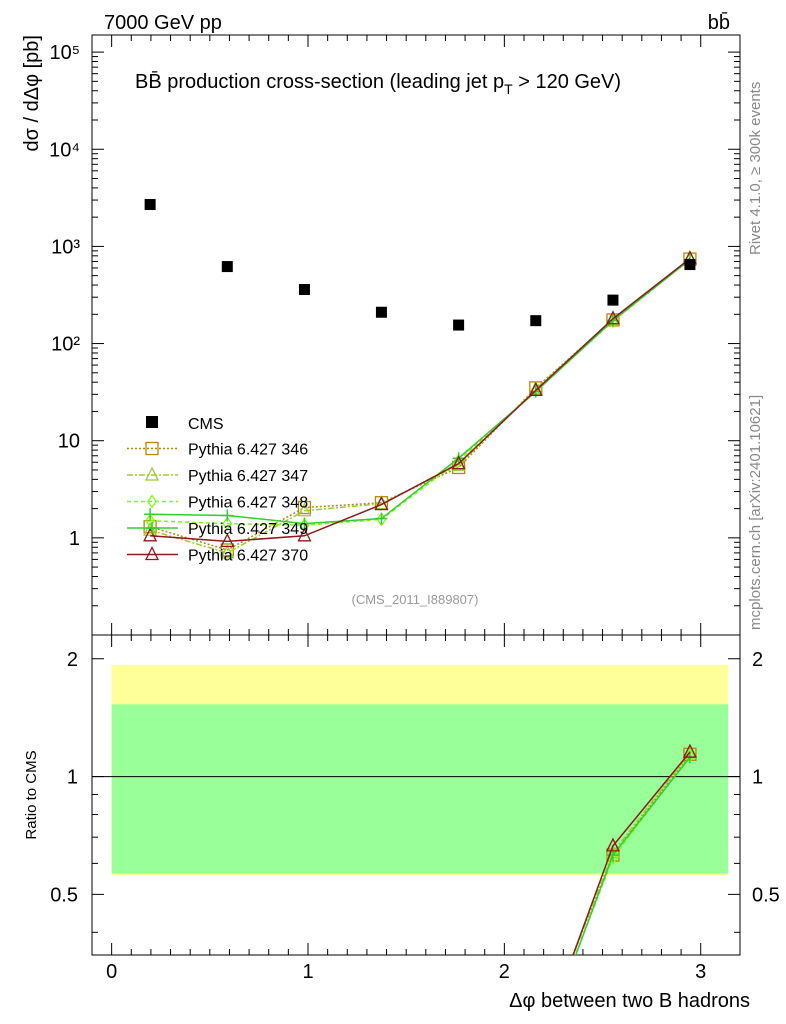  I want to click on legend-label-cms: CMS, so click(206, 424).